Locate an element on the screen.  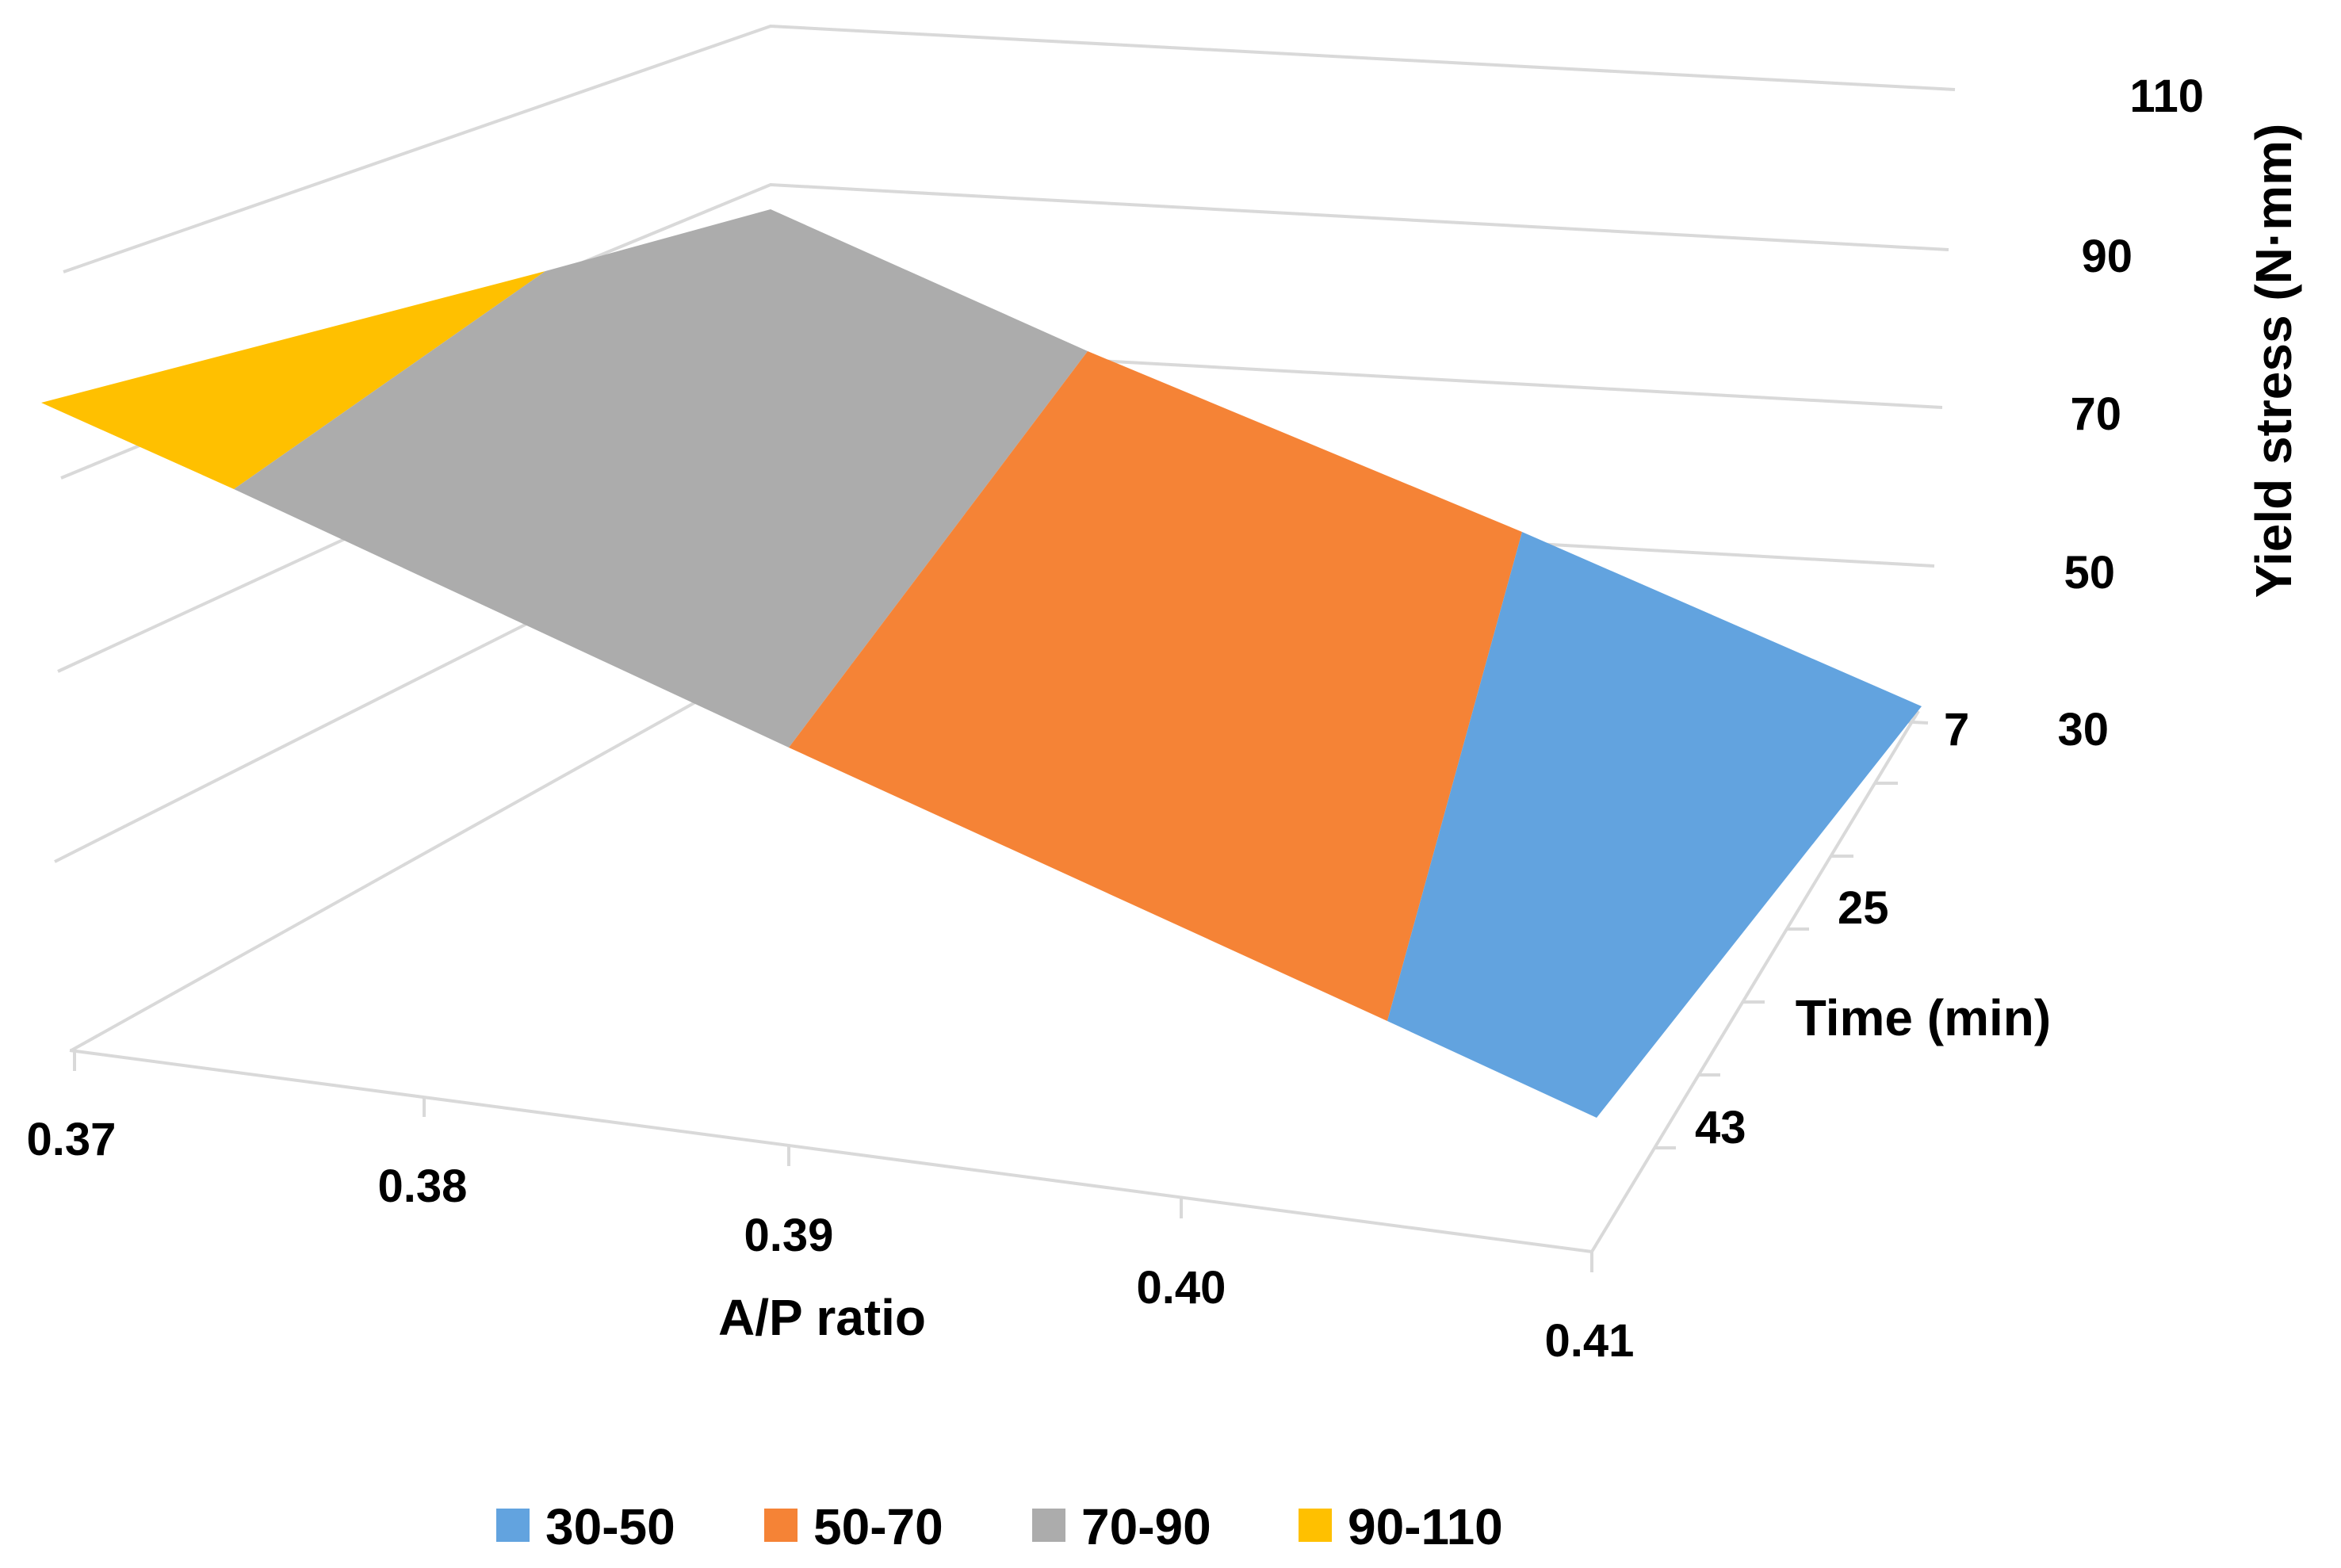
x-axis-line is located at coordinates (831, 1151).